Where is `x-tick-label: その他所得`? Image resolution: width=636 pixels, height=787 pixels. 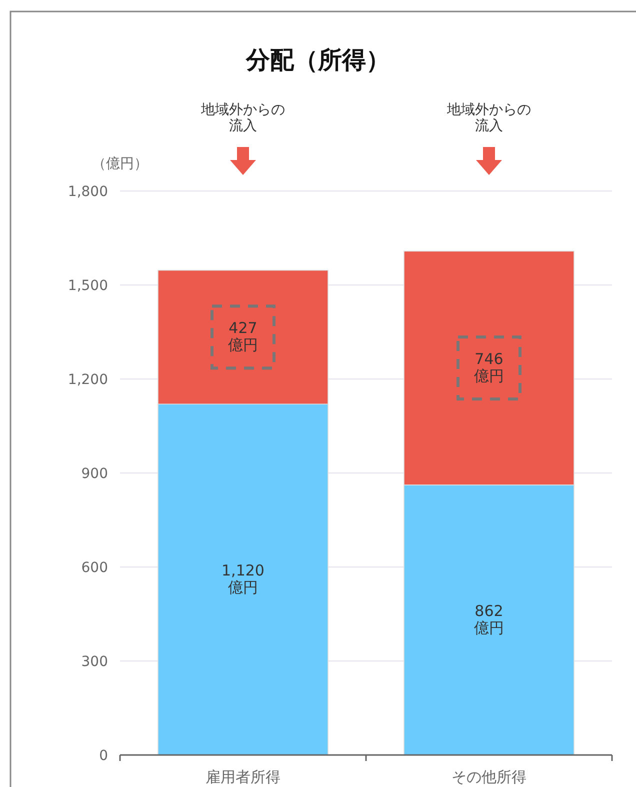
x-tick-label: その他所得 is located at coordinates (489, 777).